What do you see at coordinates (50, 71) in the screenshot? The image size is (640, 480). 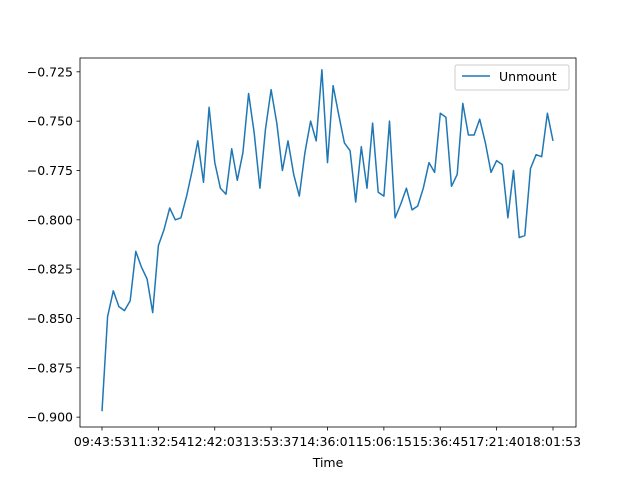 I see `y-tick-label: −0.725` at bounding box center [50, 71].